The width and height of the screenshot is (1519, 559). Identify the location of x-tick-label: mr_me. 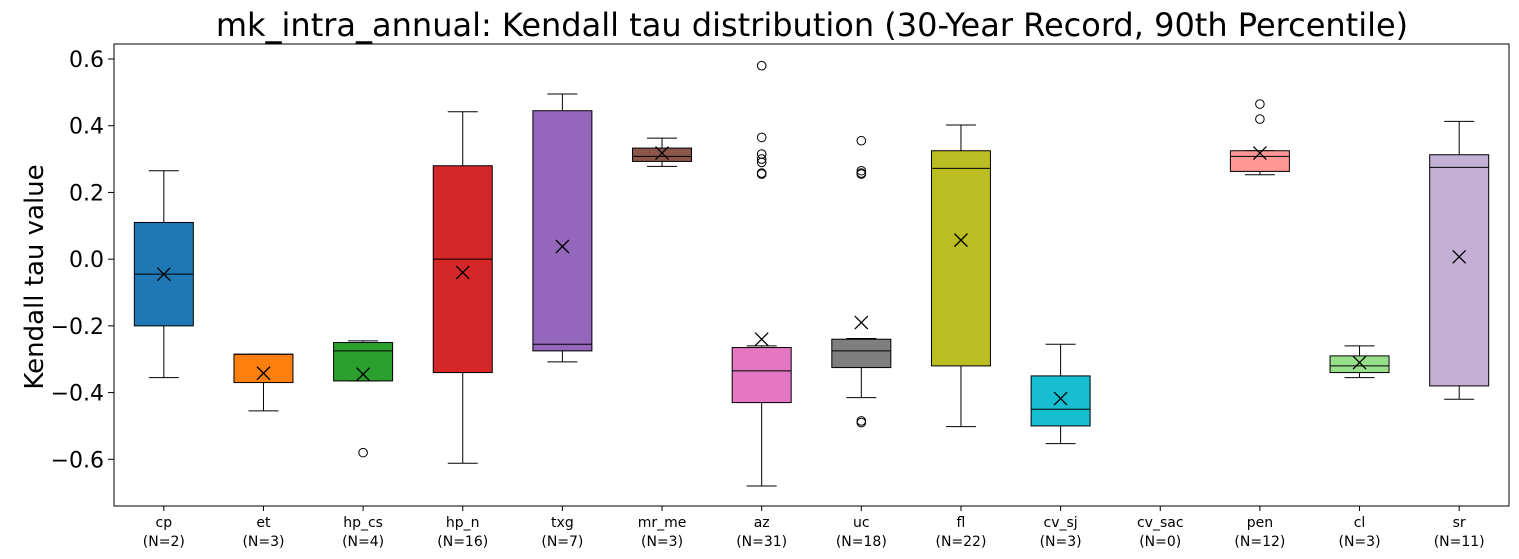
(662, 523).